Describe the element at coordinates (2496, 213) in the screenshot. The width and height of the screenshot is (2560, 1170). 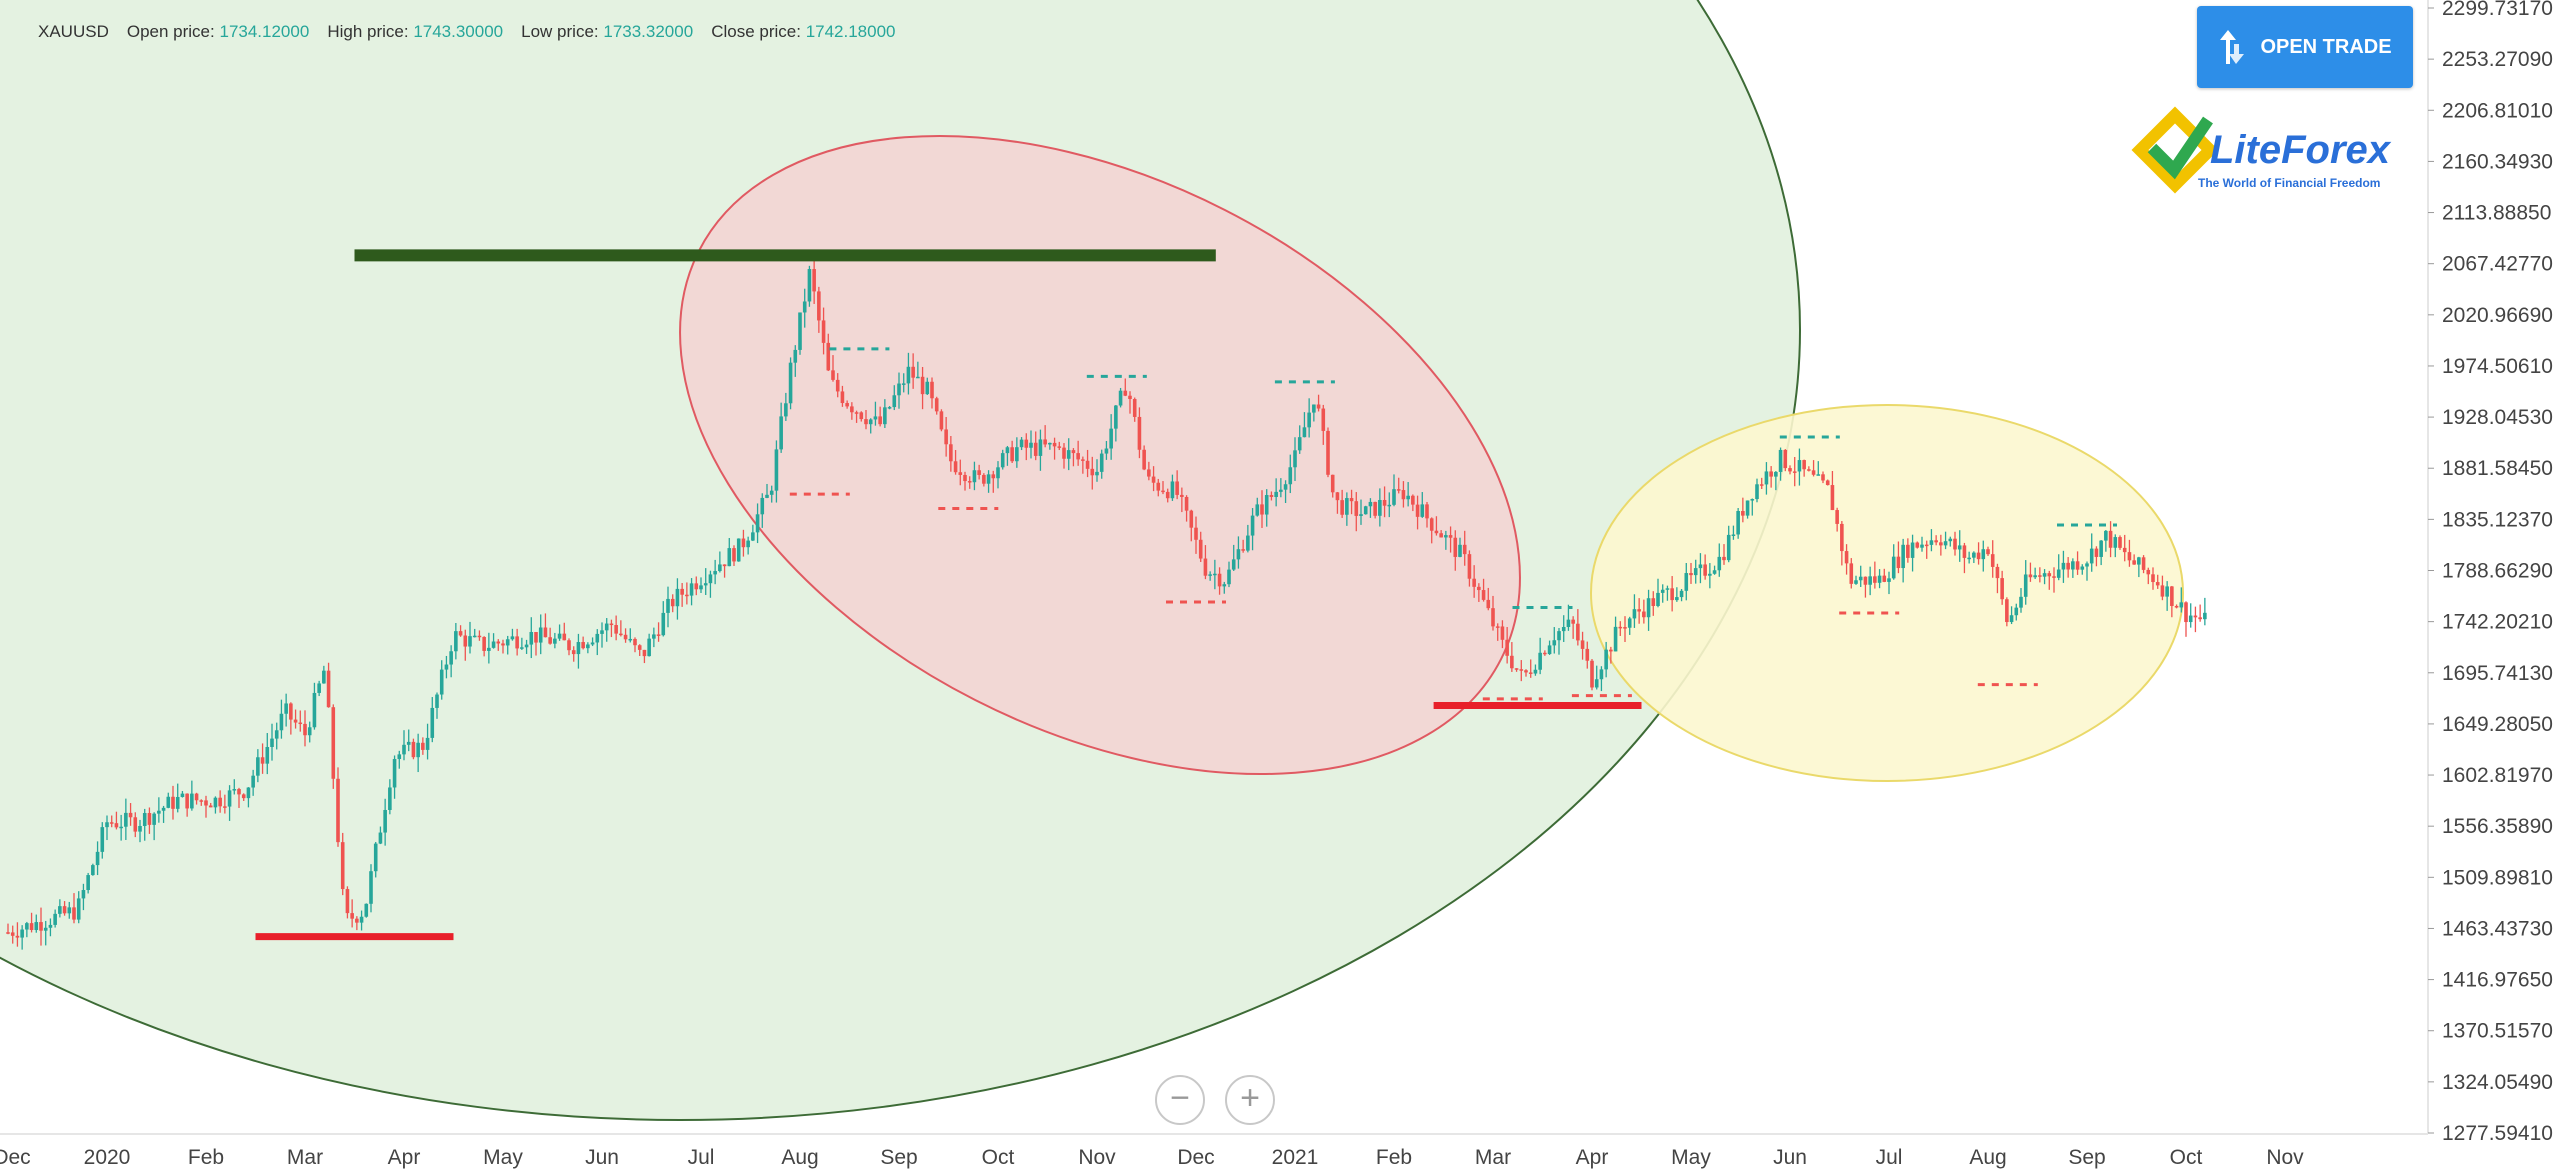
I see `y-tick-label: 2113.88850` at that location.